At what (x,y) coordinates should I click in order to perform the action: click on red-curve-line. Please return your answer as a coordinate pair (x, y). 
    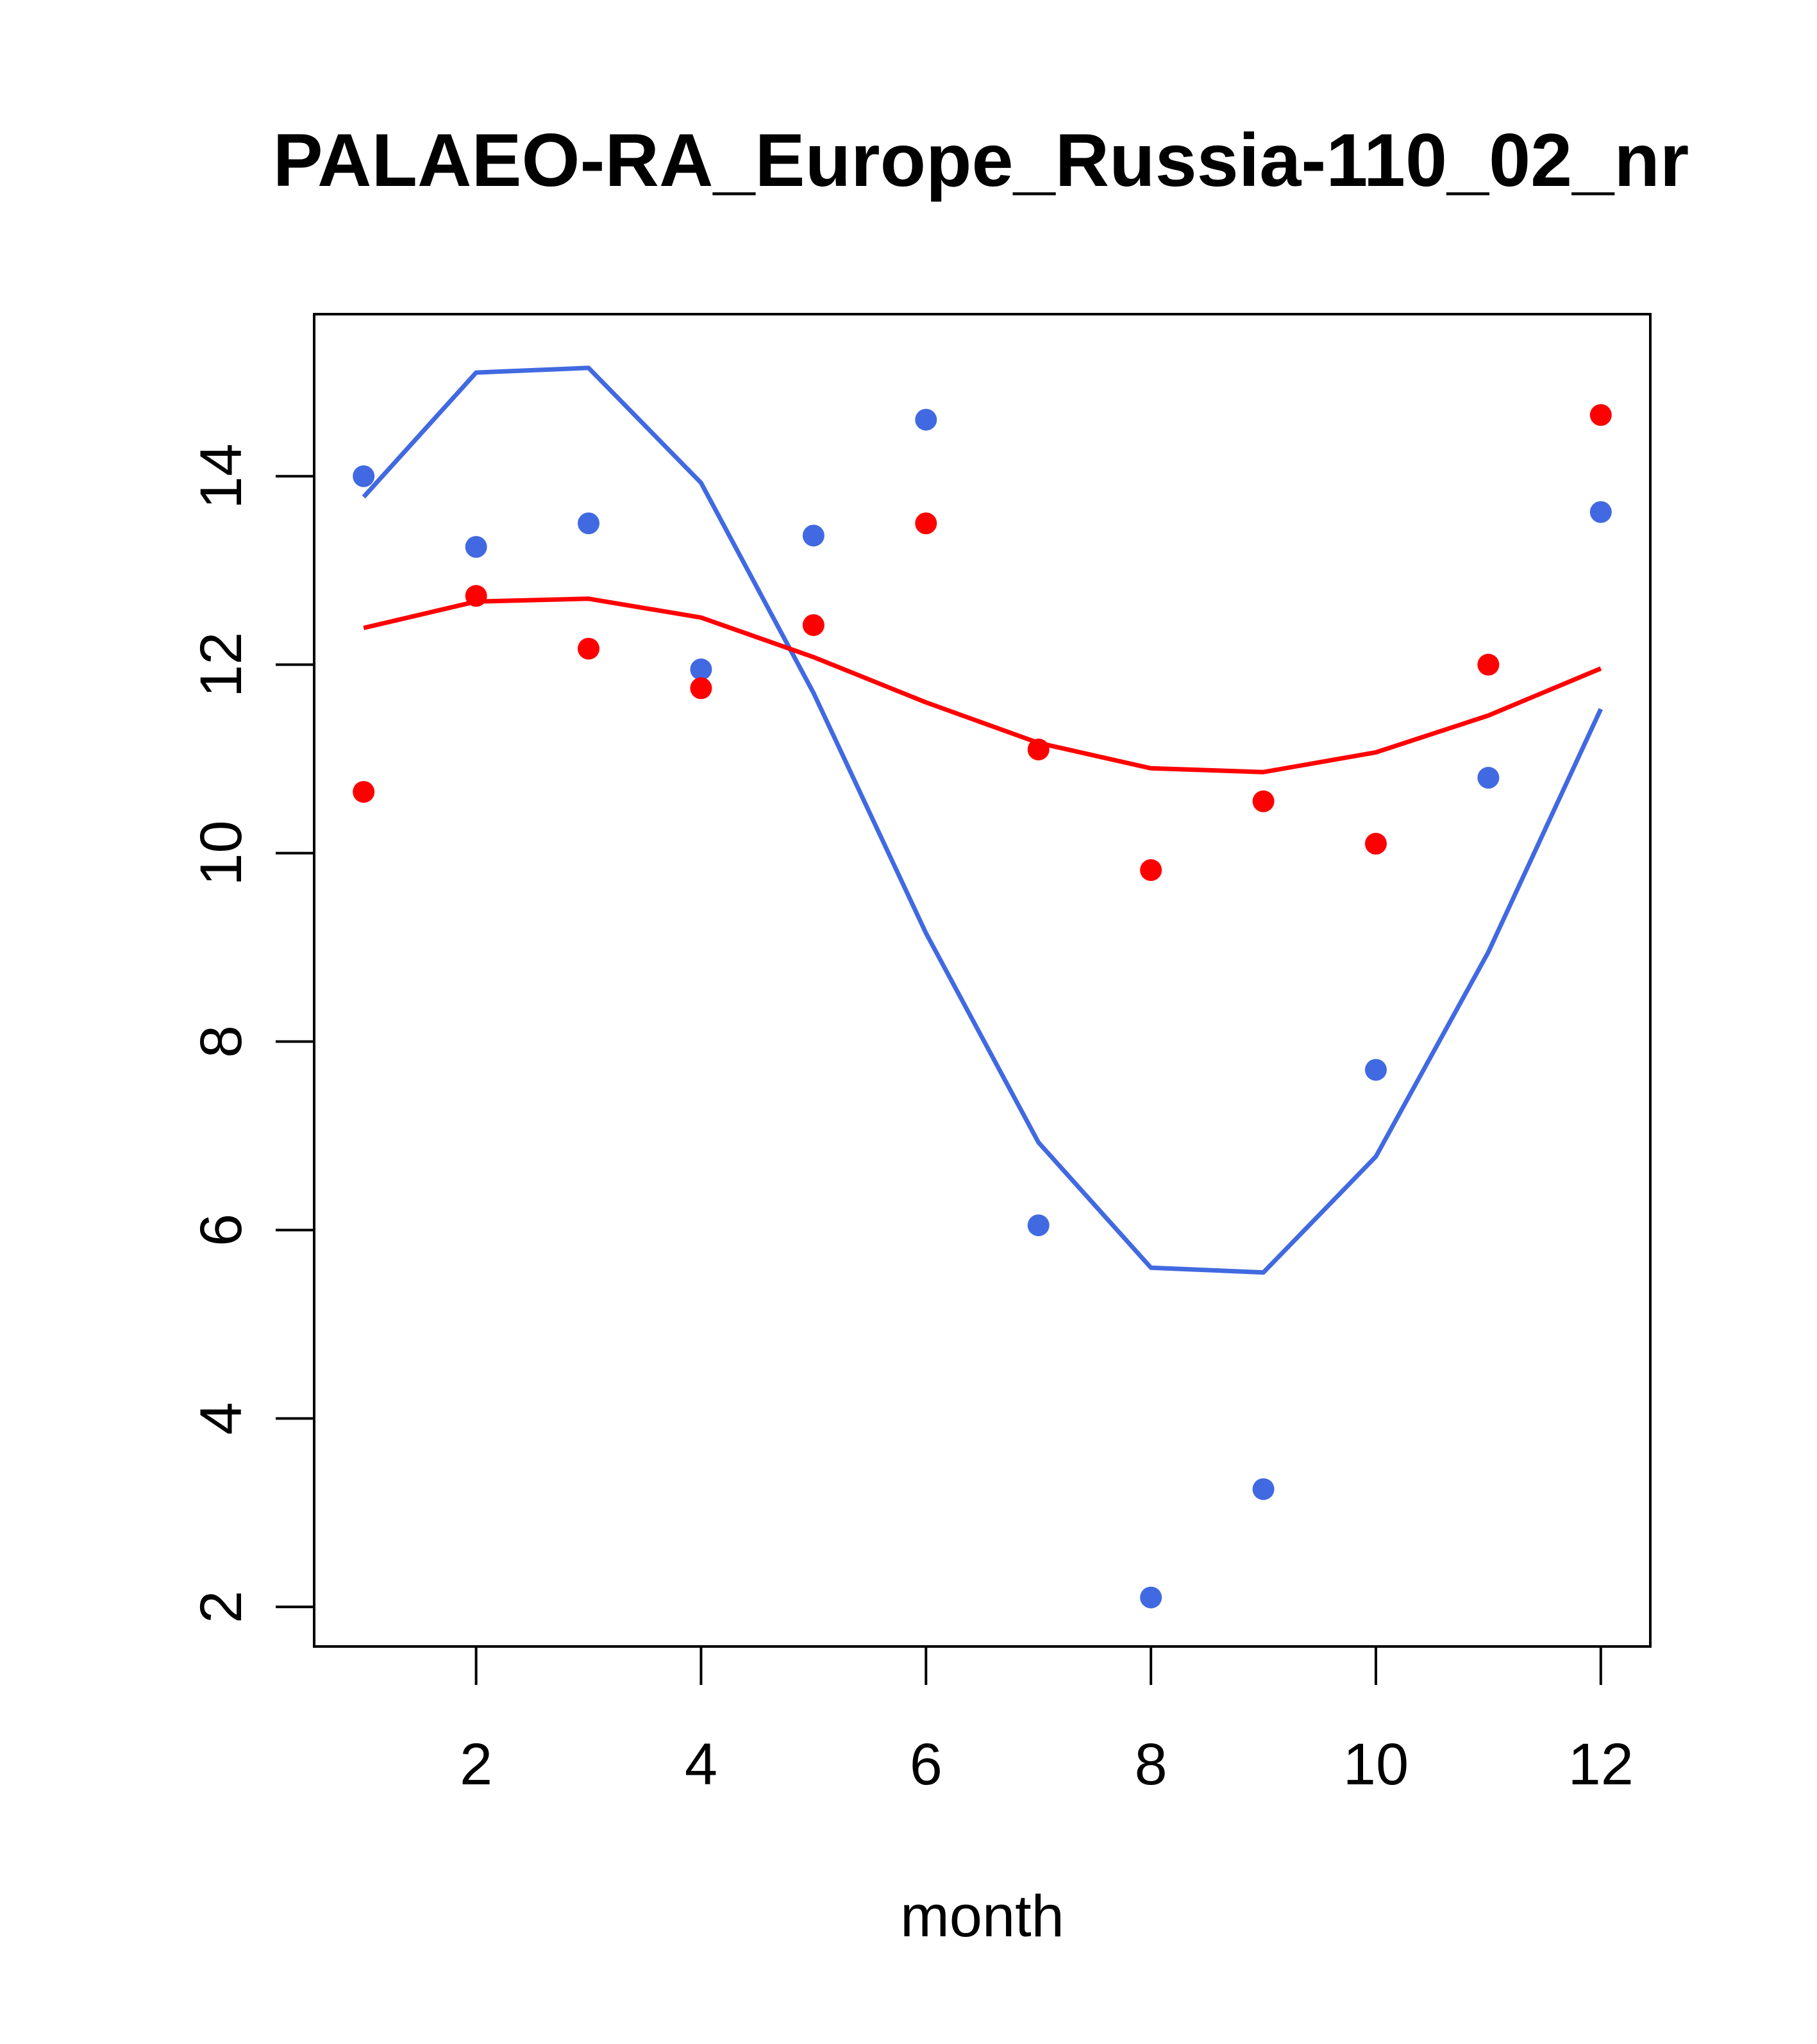
    Looking at the image, I should click on (982, 686).